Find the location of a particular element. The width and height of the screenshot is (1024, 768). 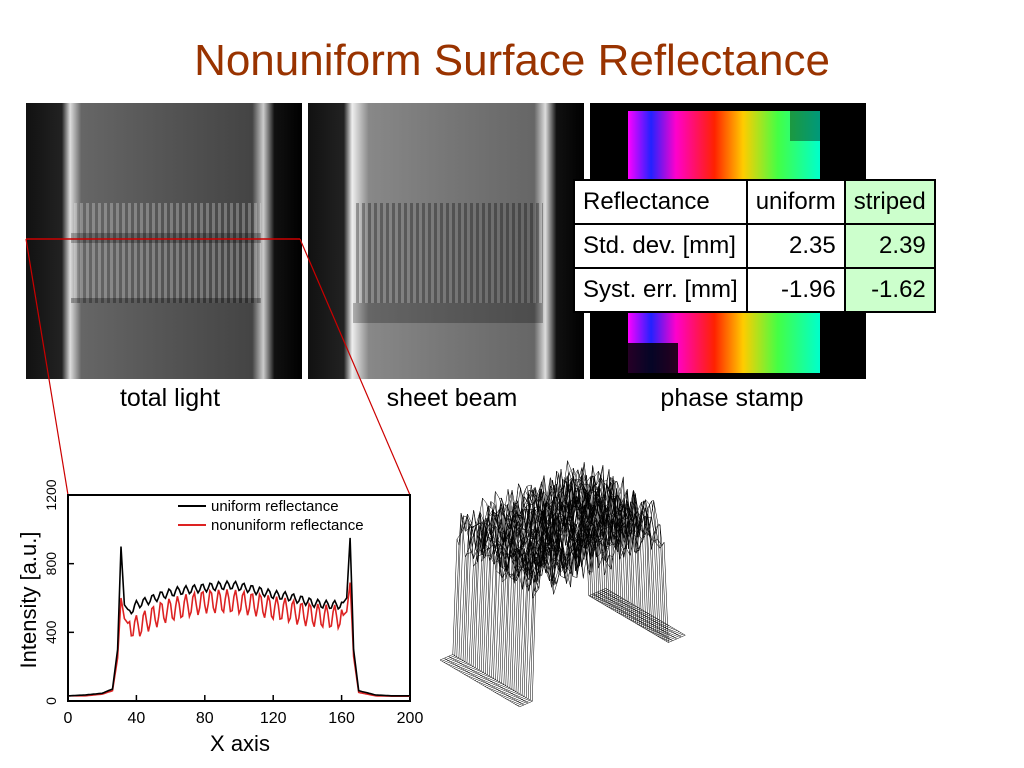

legend-label-uniform: uniform reflectance is located at coordinates (275, 506).